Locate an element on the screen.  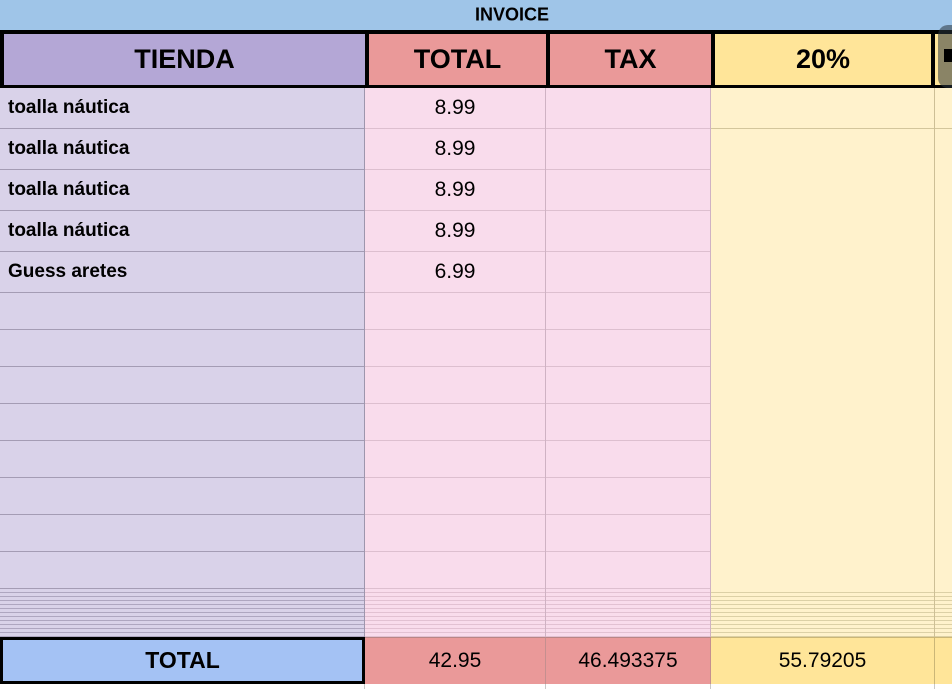
totals-20pct-cell: 55.79205 is located at coordinates (823, 660).